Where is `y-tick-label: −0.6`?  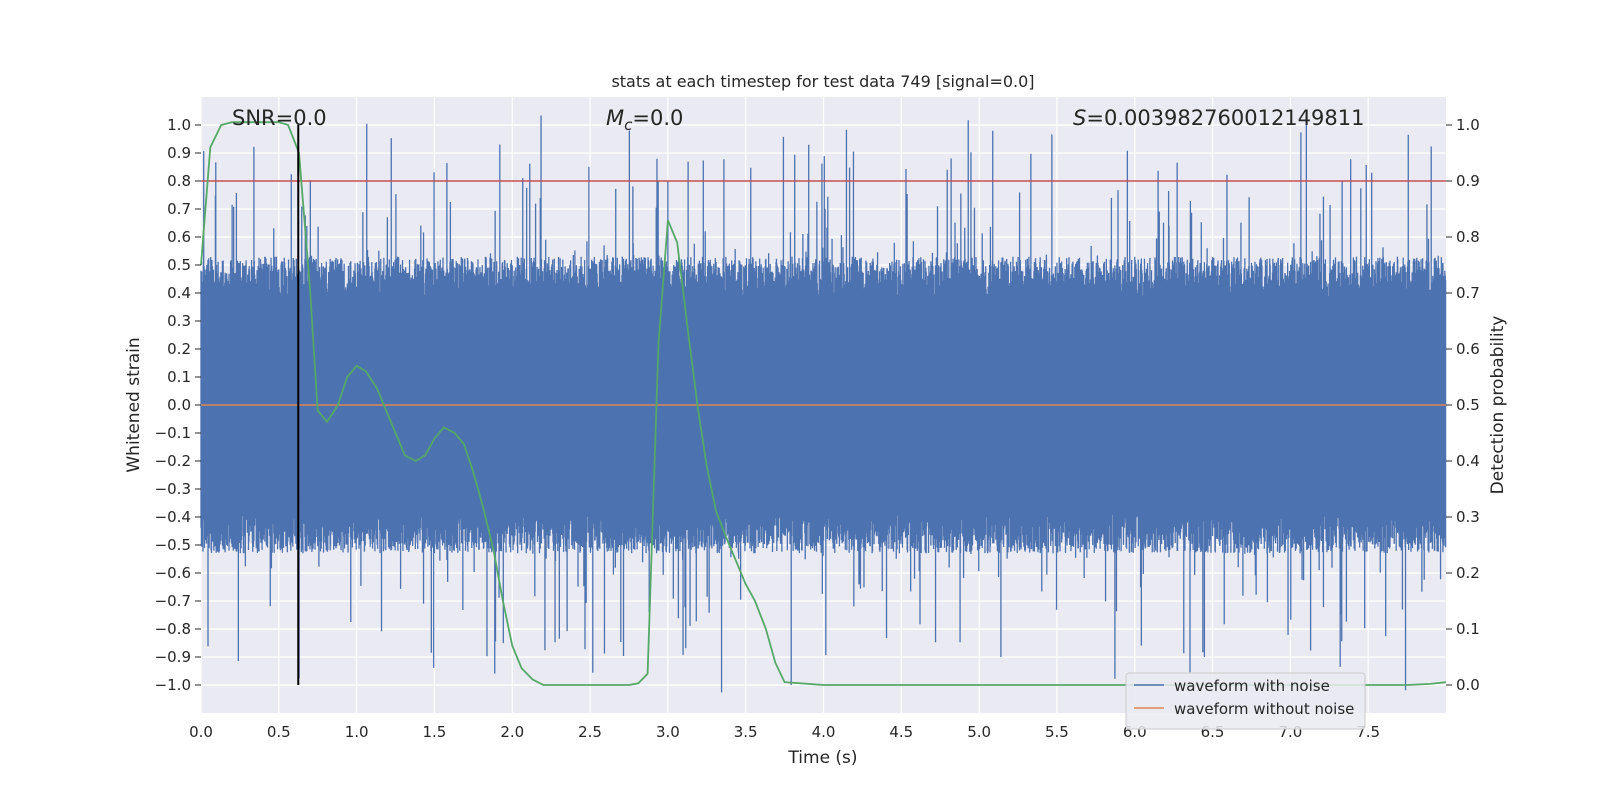
y-tick-label: −0.6 is located at coordinates (173, 573).